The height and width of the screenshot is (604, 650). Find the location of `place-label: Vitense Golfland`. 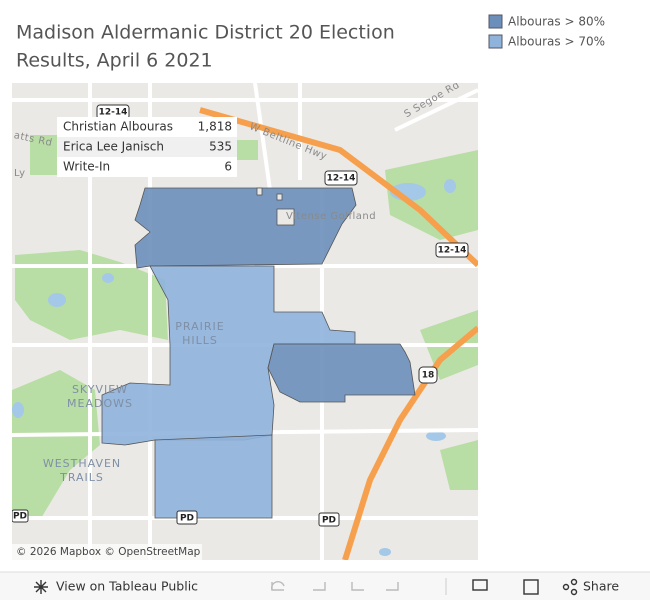

place-label: Vitense Golfland is located at coordinates (331, 216).